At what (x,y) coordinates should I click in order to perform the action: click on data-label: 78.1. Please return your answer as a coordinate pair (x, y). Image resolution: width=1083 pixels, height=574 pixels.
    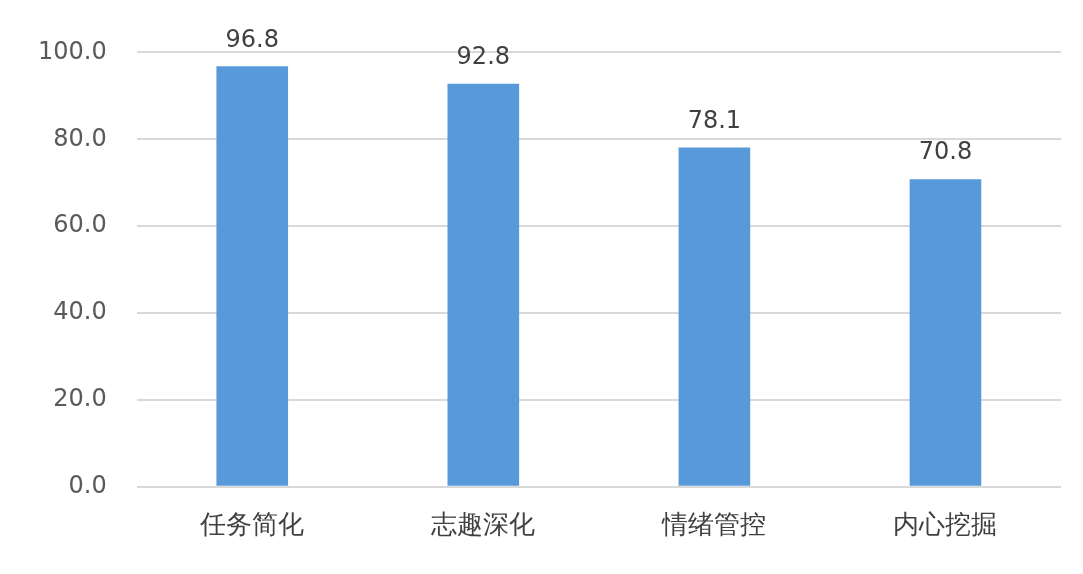
    Looking at the image, I should click on (714, 119).